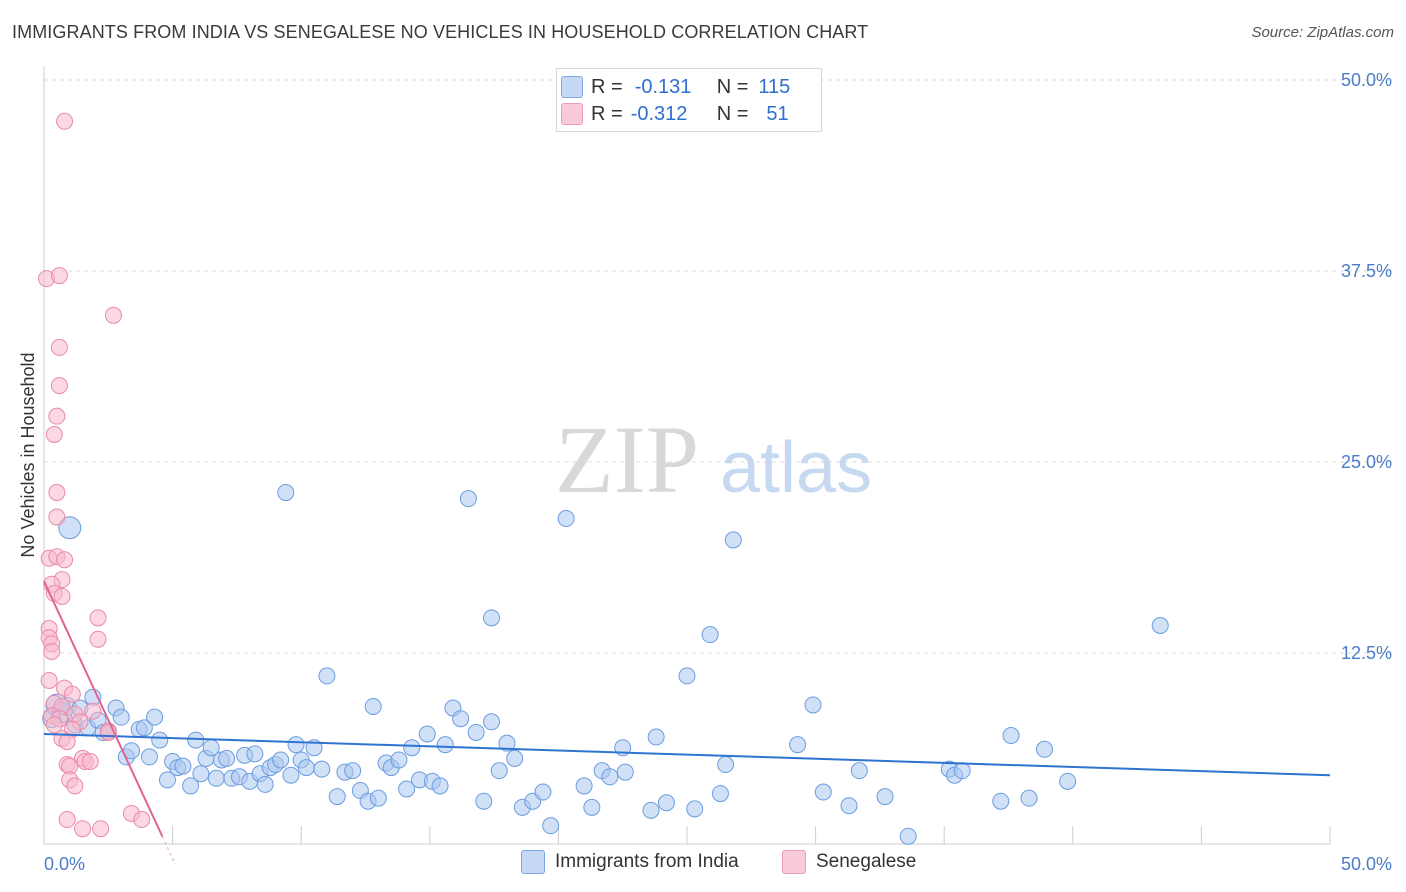 This screenshot has height=892, width=1406. Describe the element at coordinates (1366, 462) in the screenshot. I see `y-tick-label: 25.0%` at that location.